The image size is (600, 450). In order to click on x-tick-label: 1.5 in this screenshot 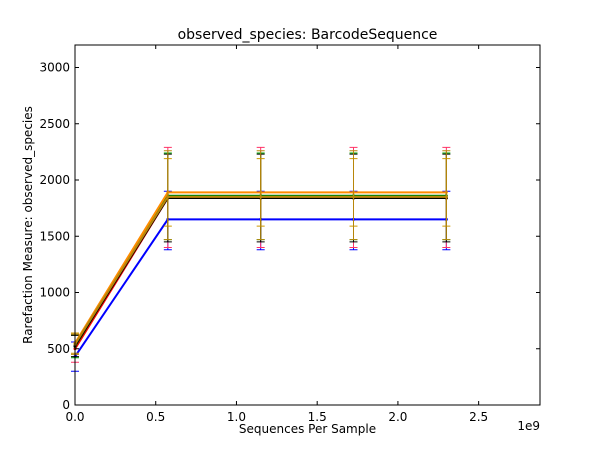, I will do `click(317, 417)`.